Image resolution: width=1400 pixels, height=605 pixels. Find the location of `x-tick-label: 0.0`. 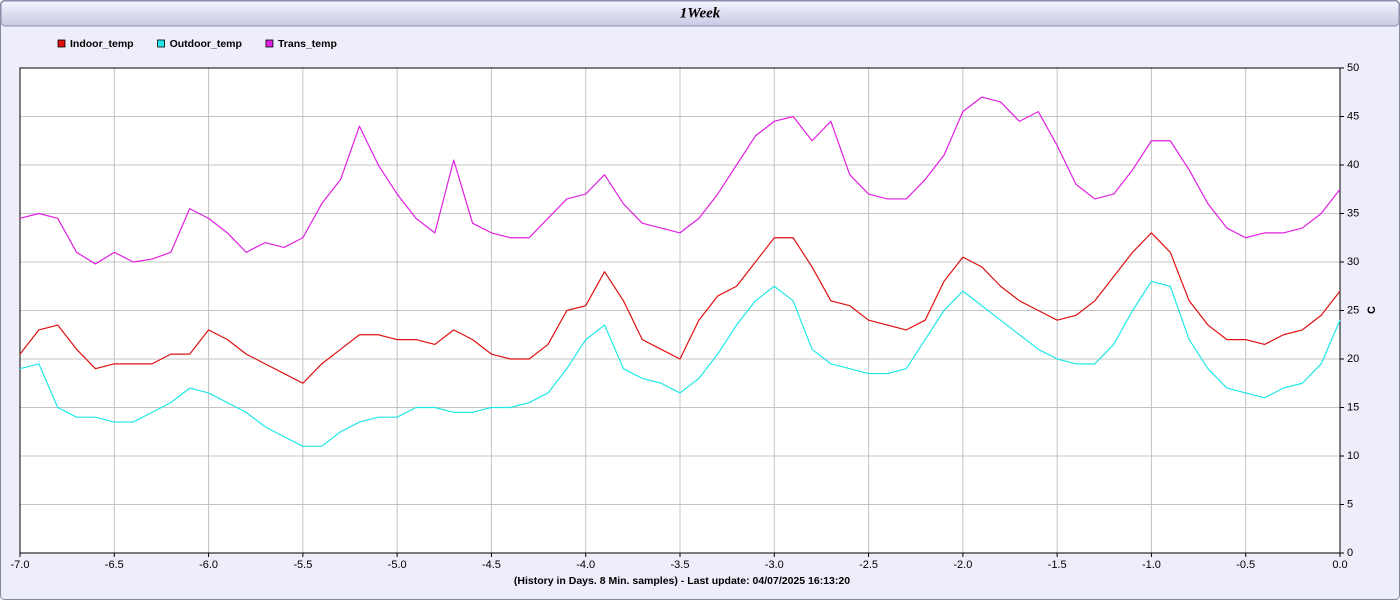

x-tick-label: 0.0 is located at coordinates (1339, 565).